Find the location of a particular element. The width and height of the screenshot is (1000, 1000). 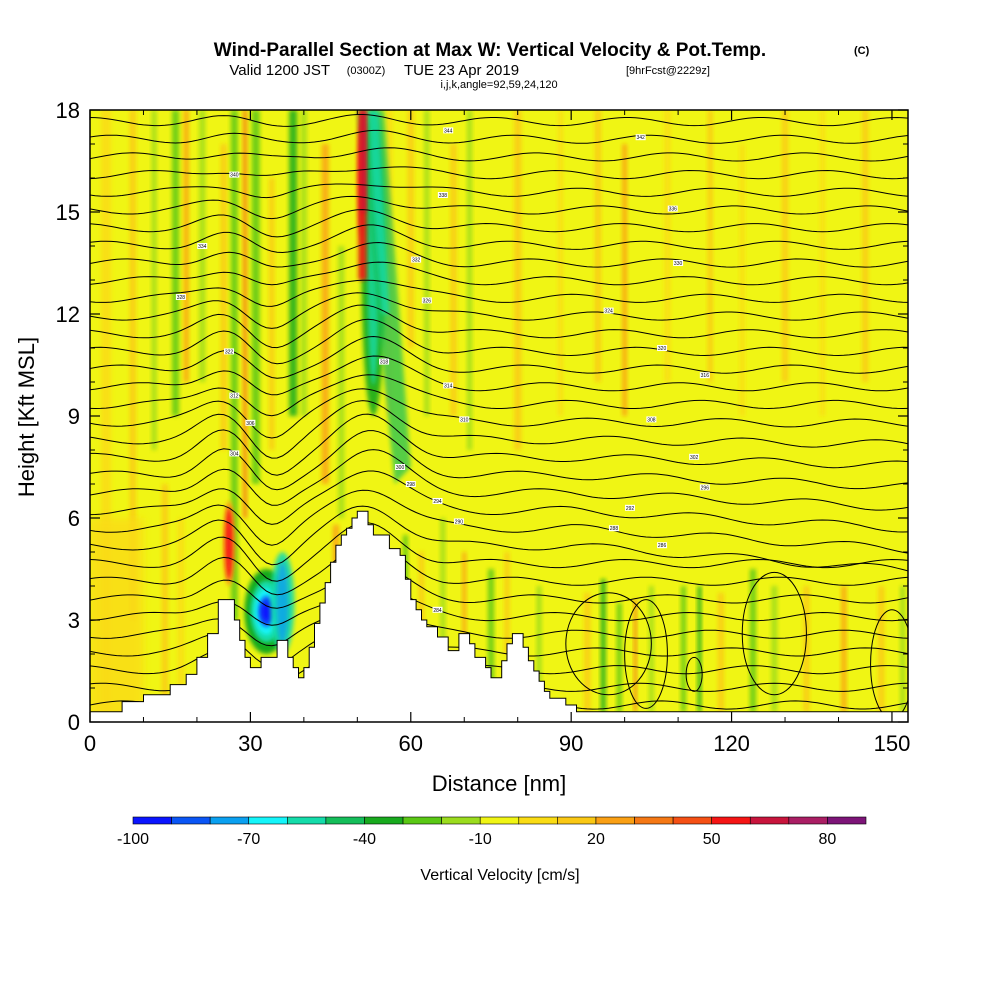

updraft-band is located at coordinates (229, 543).